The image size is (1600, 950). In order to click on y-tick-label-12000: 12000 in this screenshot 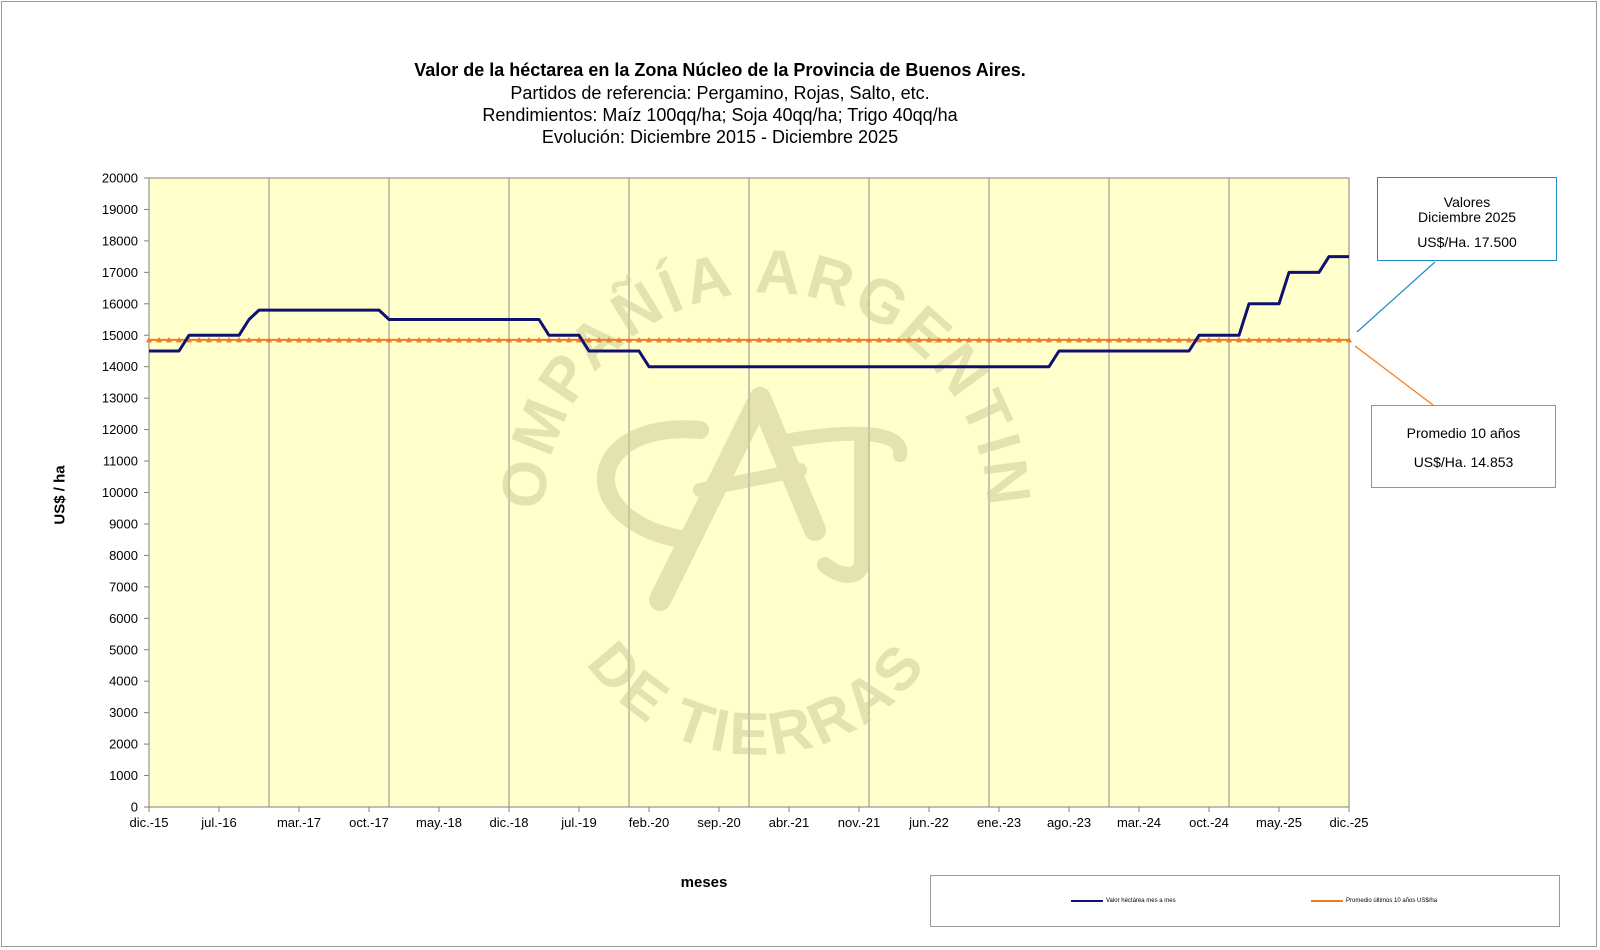, I will do `click(120, 429)`.